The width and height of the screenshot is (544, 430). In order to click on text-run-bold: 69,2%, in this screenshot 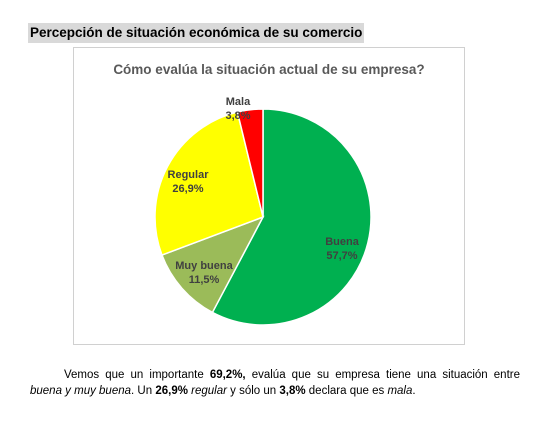, I will do `click(227, 375)`.